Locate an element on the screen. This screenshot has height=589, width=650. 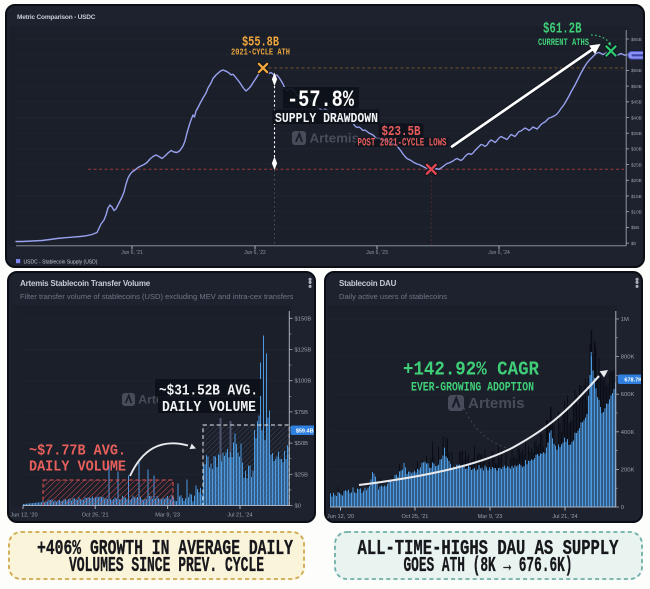
svg-text: Jun 6, '22 is located at coordinates (255, 253).